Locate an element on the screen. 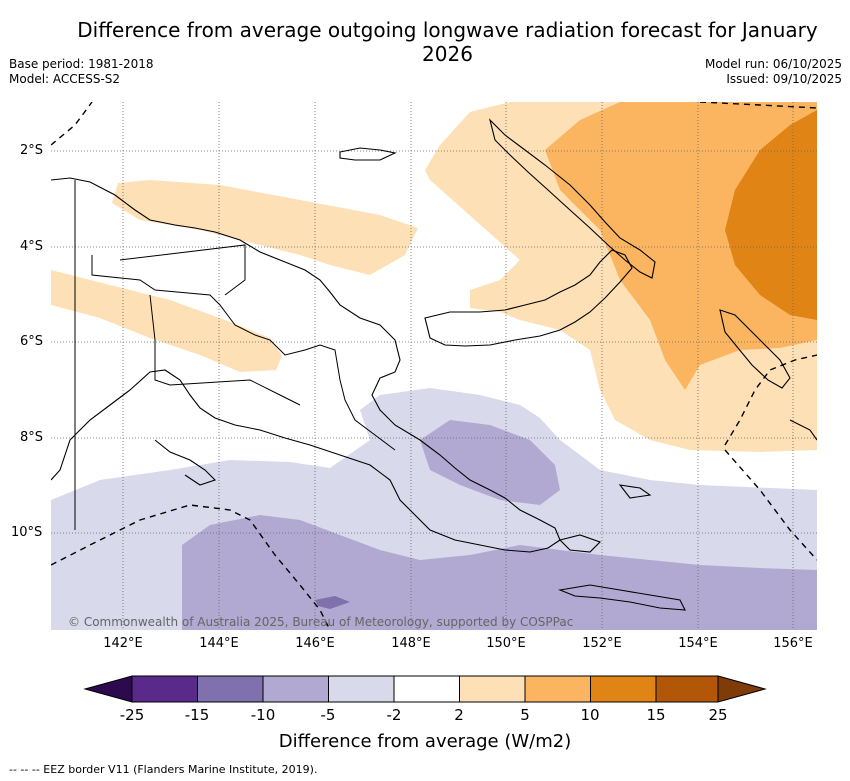 The height and width of the screenshot is (781, 850). lon-label: 154°E is located at coordinates (698, 643).